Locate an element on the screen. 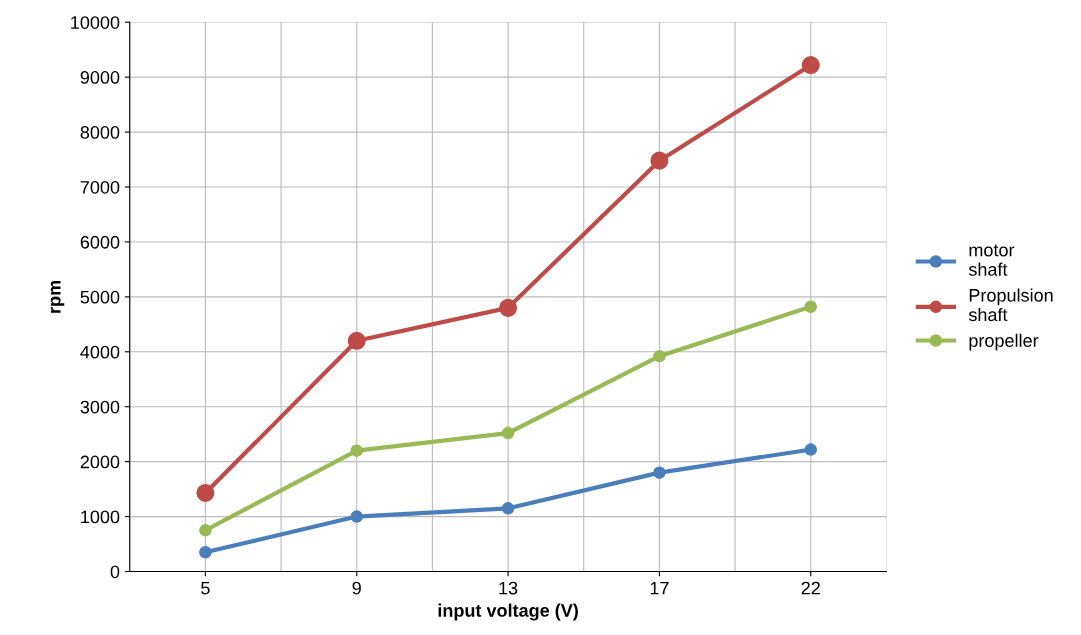  y-tick-label: 8000 is located at coordinates (100, 132).